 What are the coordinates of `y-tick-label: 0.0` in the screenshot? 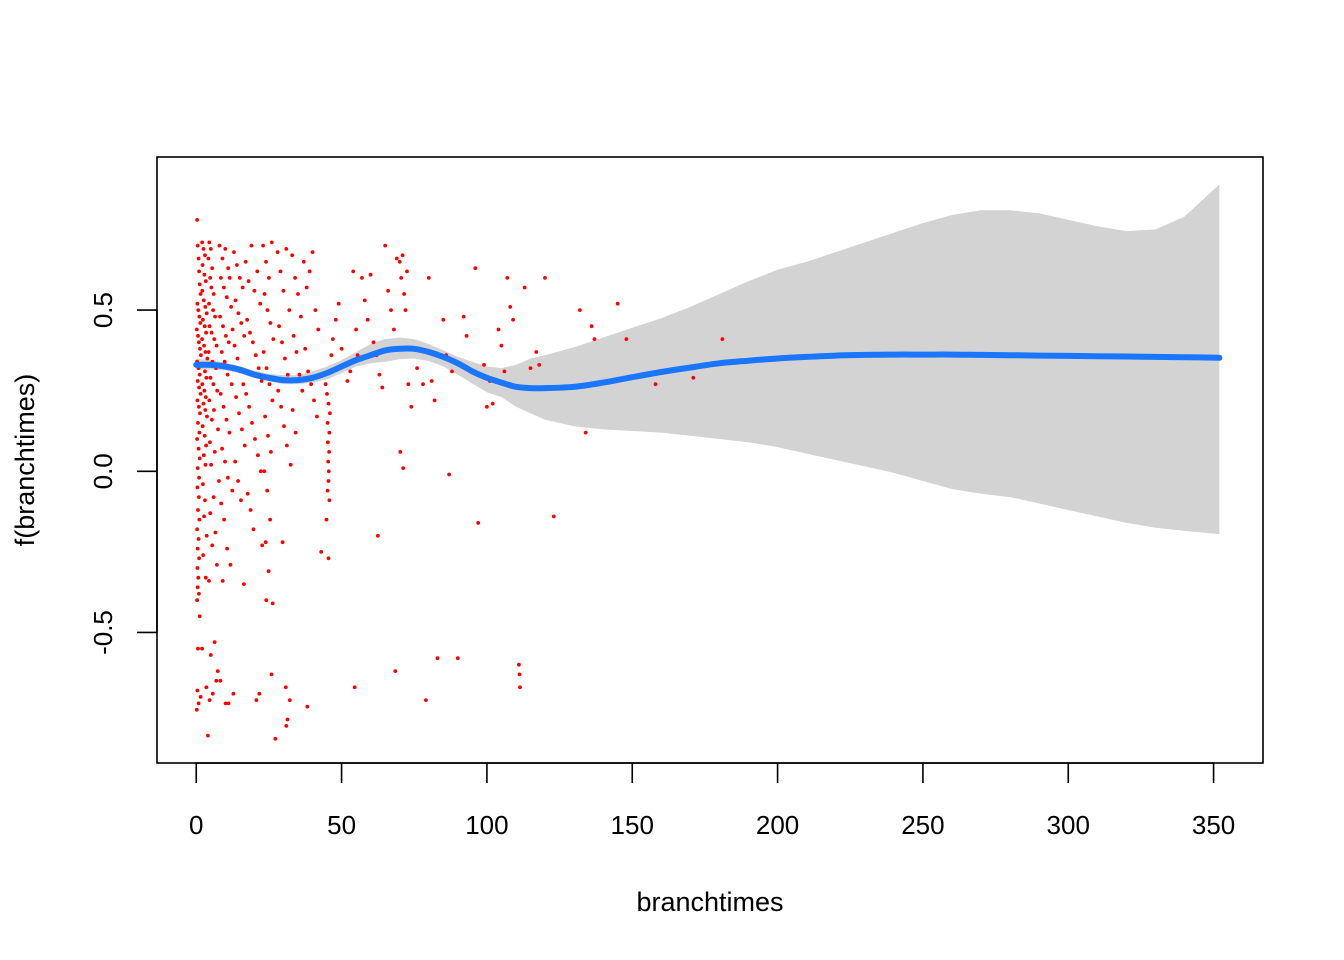 It's located at (103, 471).